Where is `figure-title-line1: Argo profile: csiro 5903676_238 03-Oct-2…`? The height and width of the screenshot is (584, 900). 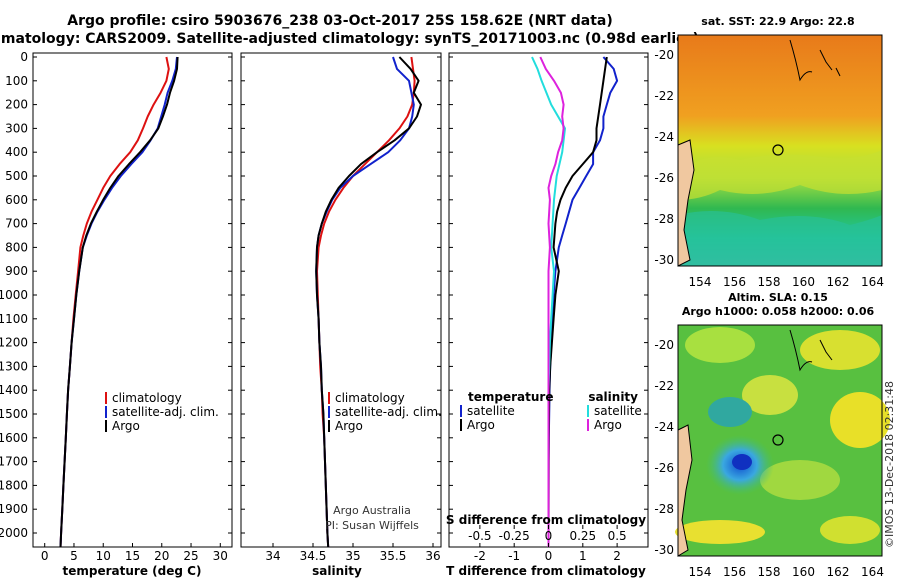 figure-title-line1: Argo profile: csiro 5903676_238 03-Oct-2… is located at coordinates (340, 21).